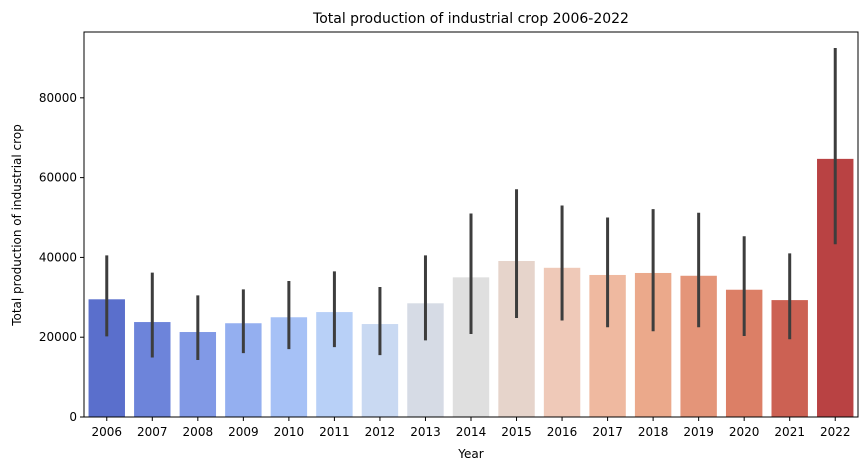  Describe the element at coordinates (289, 432) in the screenshot. I see `x-tick-label-2010: 2010` at that location.